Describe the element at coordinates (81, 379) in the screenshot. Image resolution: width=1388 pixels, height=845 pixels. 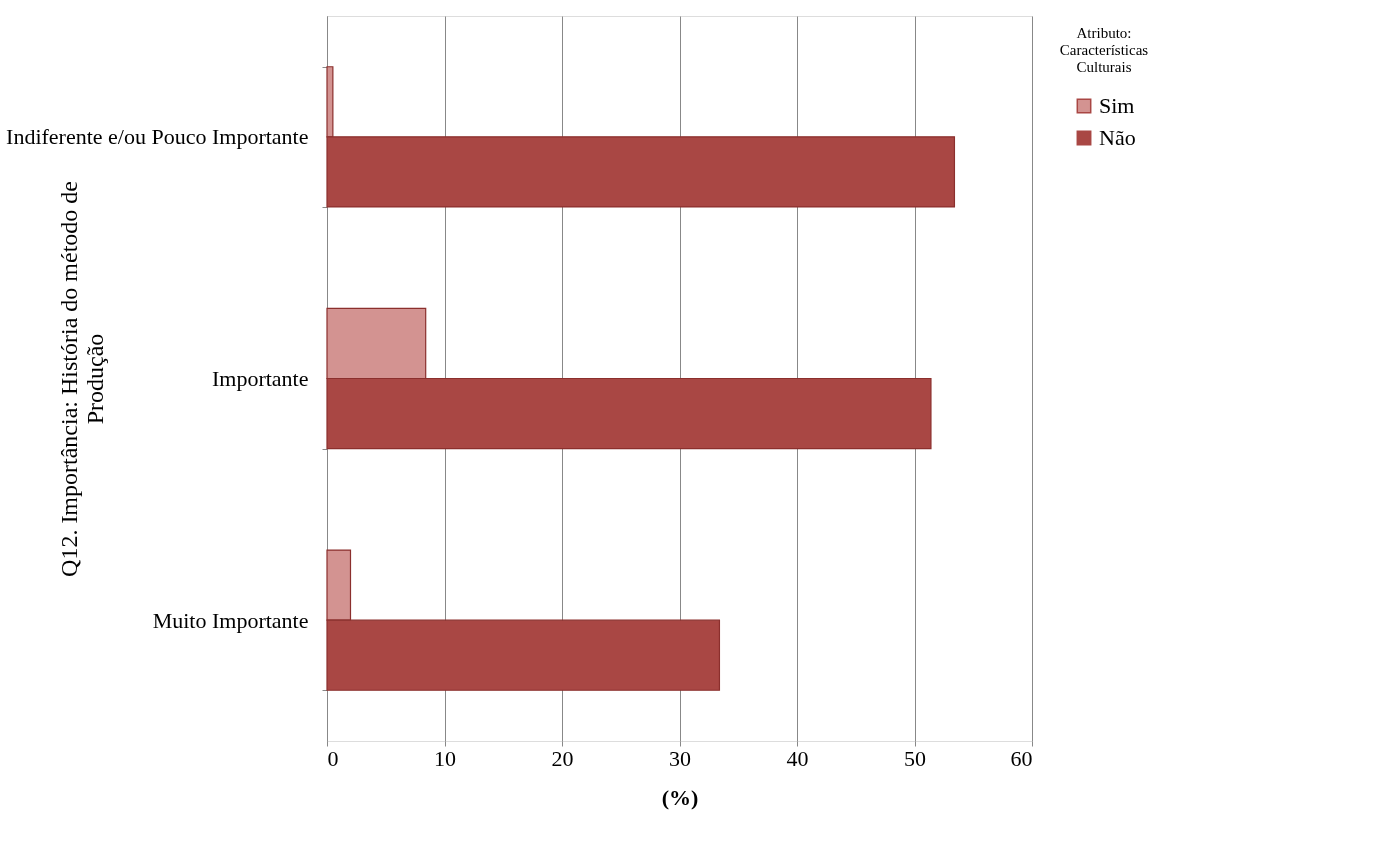
I see `y-axis-title: Q12. Importância: História do método de Produção` at that location.